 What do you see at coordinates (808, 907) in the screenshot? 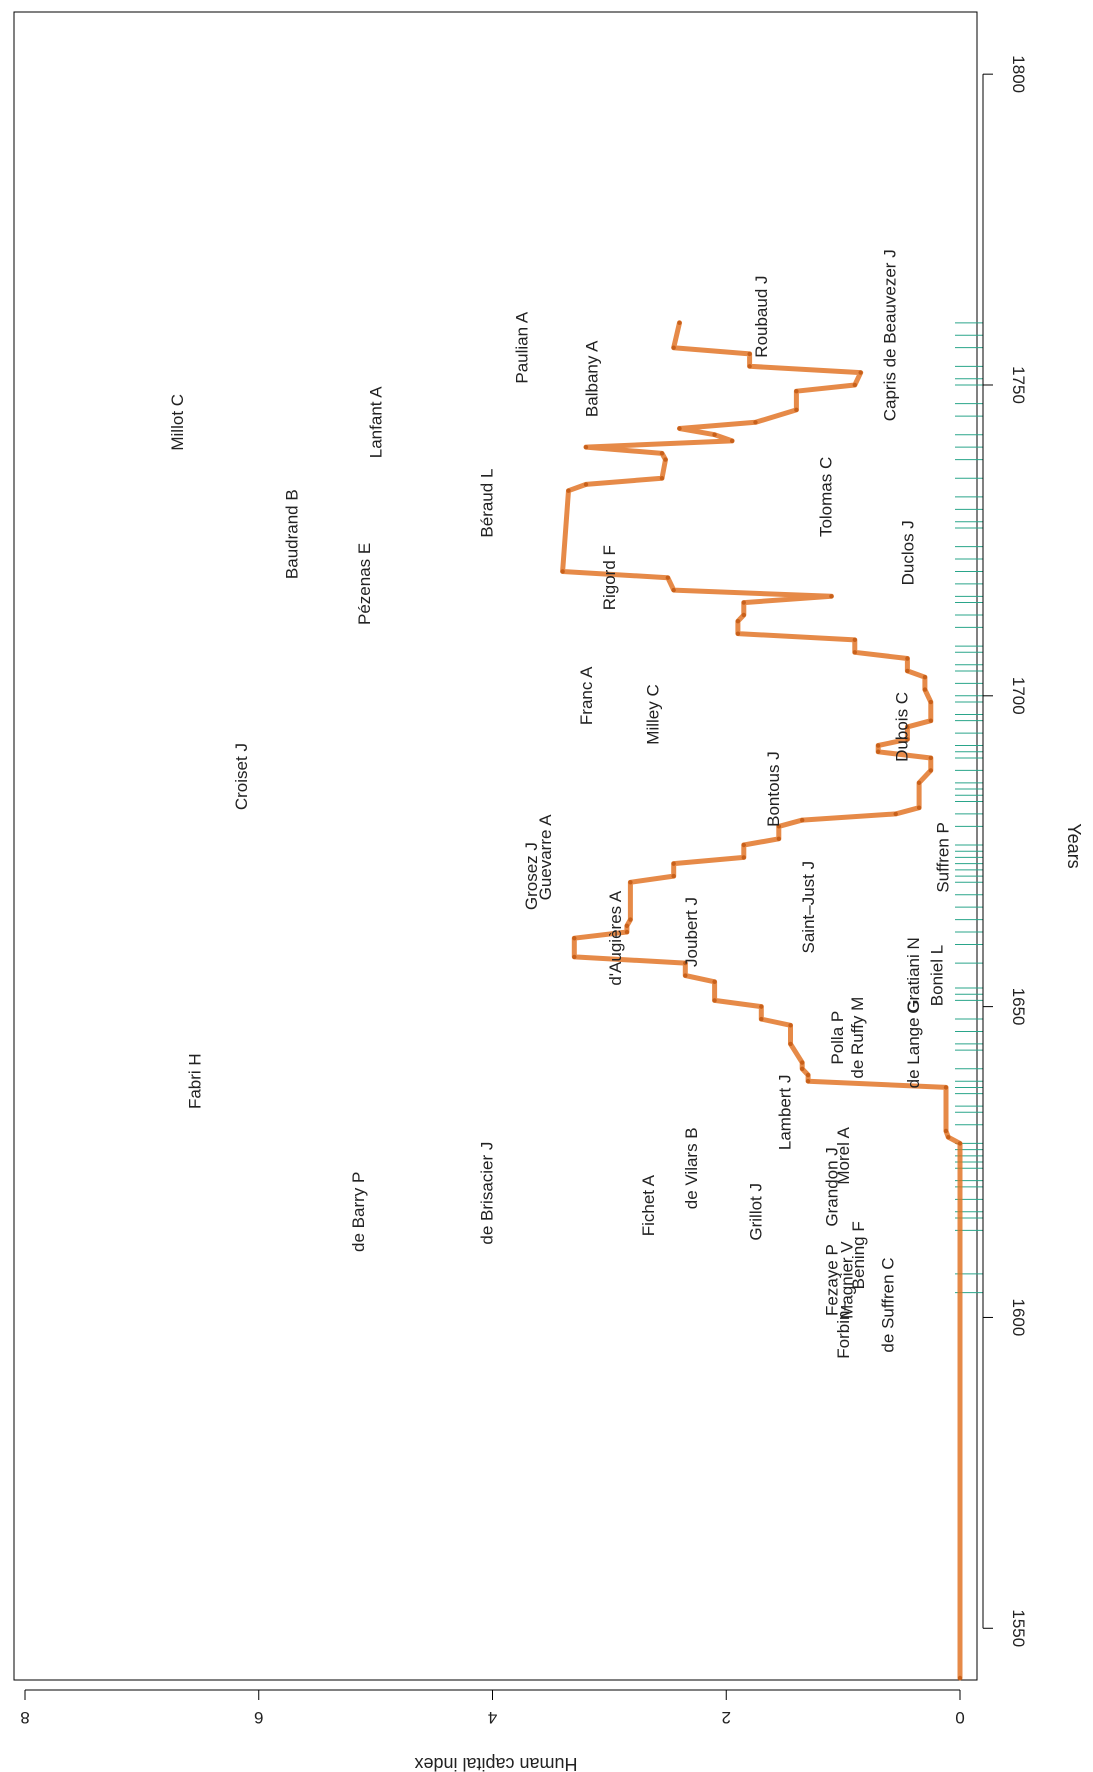
I see `name-label: Saint–Just J` at bounding box center [808, 907].